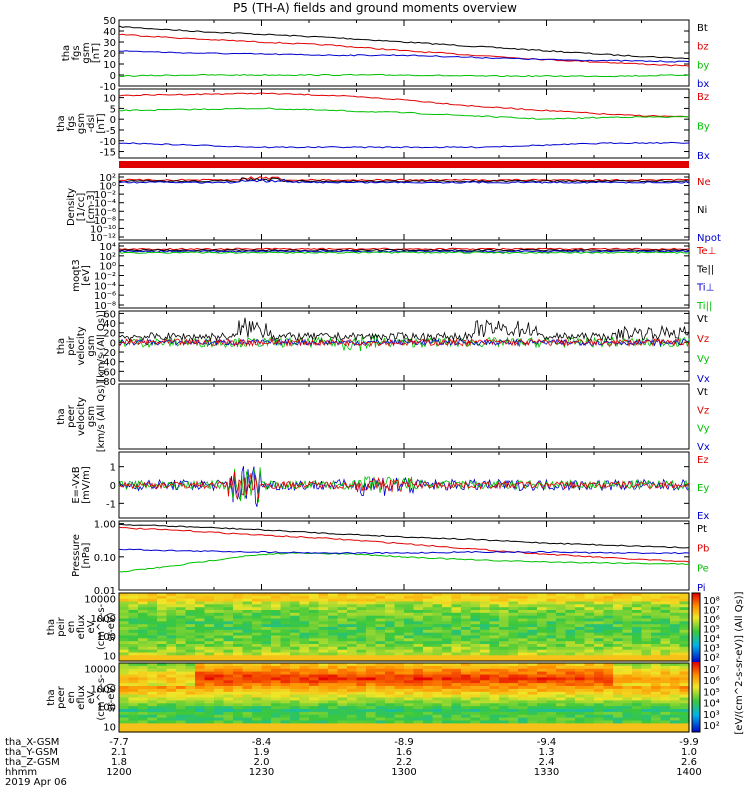 The height and width of the screenshot is (800, 750). What do you see at coordinates (546, 772) in the screenshot?
I see `footer-value: 1330` at bounding box center [546, 772].